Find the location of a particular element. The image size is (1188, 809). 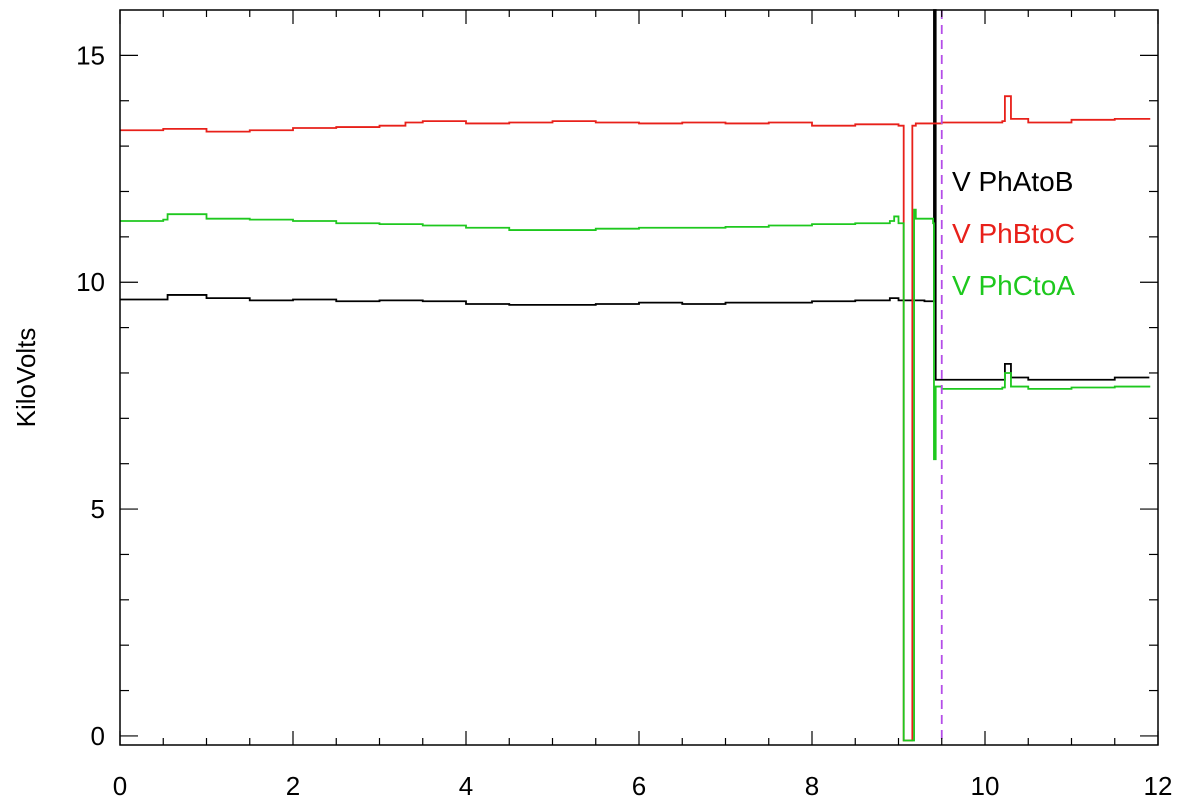

y-tick-label: 15 is located at coordinates (90, 55).